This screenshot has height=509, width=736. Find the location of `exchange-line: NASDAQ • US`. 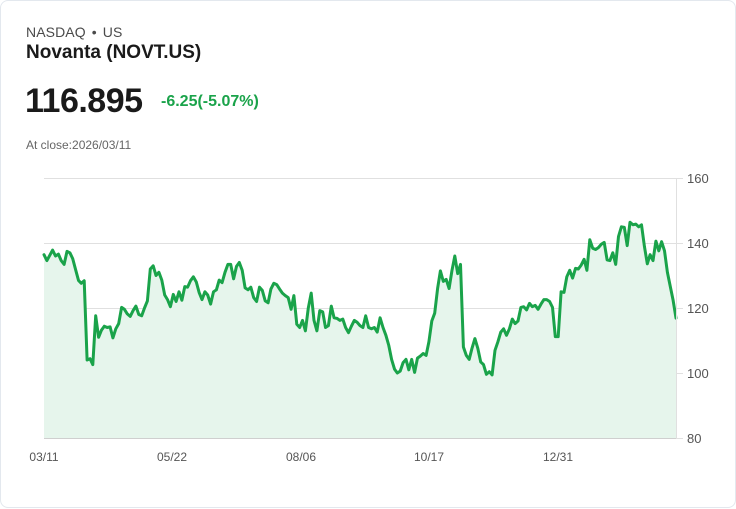

exchange-line: NASDAQ • US is located at coordinates (74, 32).